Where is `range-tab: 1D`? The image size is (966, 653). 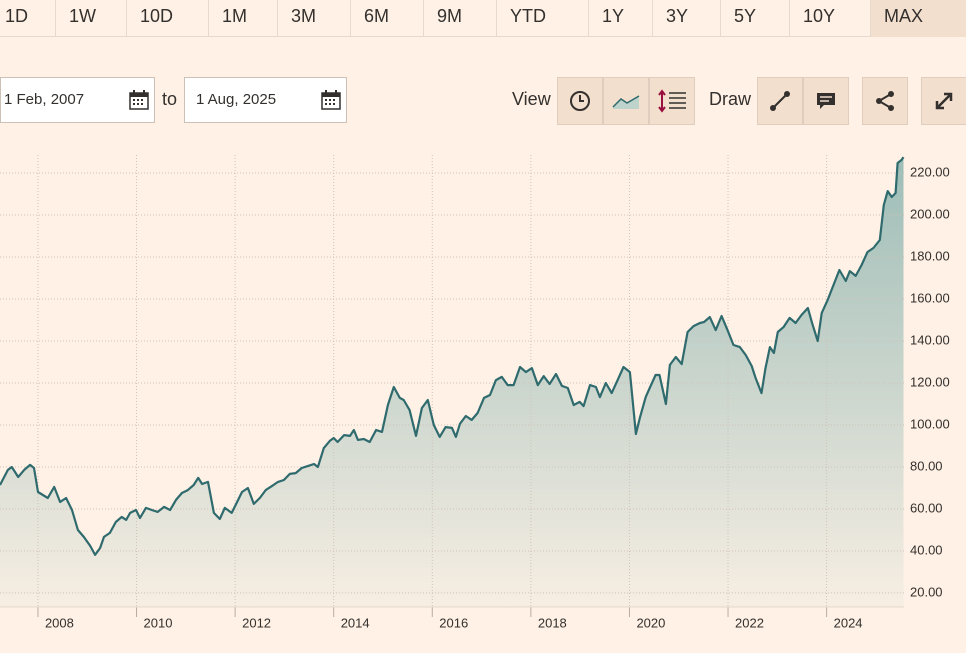
range-tab: 1D is located at coordinates (28, 18).